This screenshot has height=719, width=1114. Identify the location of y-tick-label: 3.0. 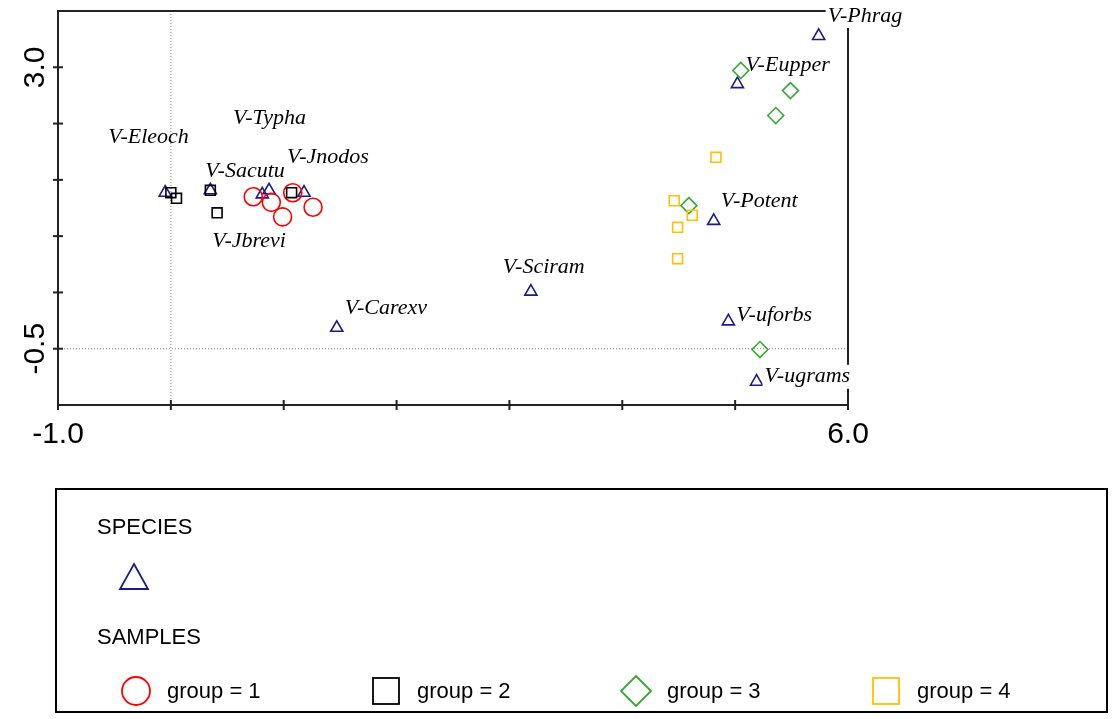
(33, 67).